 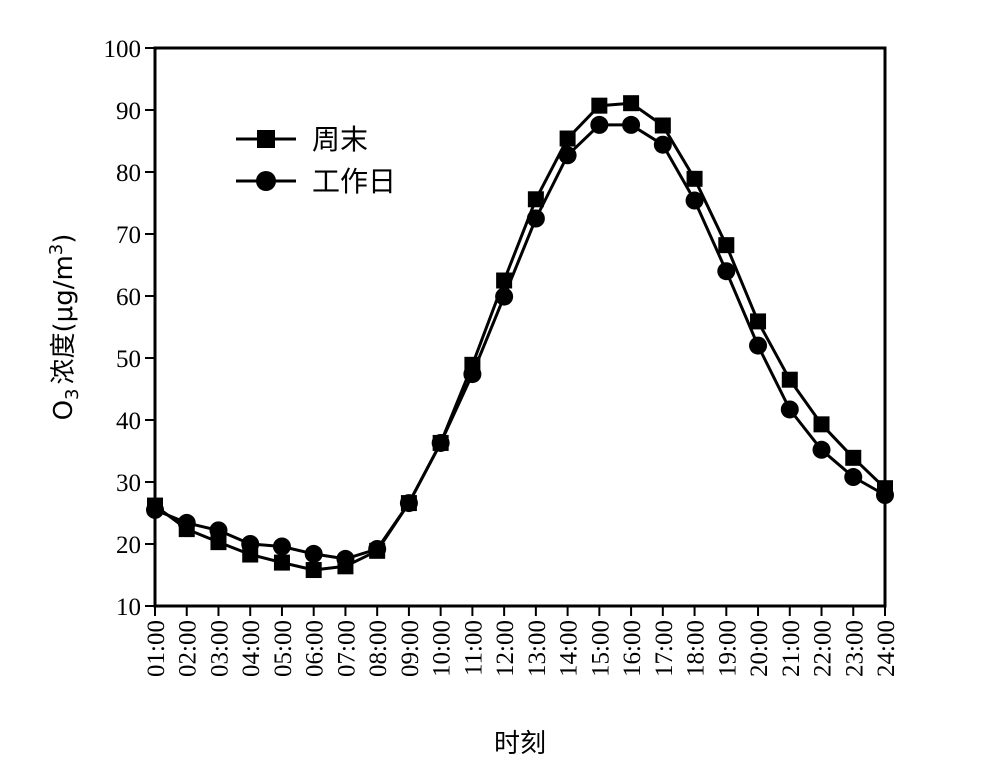 What do you see at coordinates (128, 545) in the screenshot?
I see `y-tick-label: 20` at bounding box center [128, 545].